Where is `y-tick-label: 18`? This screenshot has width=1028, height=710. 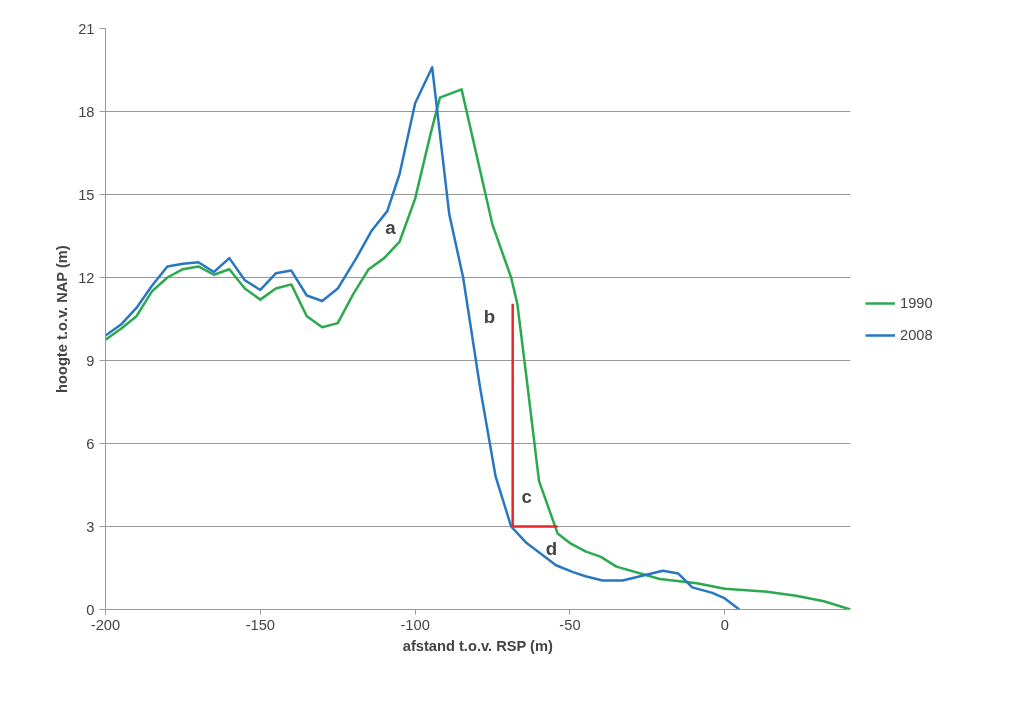 y-tick-label: 18 is located at coordinates (86, 111).